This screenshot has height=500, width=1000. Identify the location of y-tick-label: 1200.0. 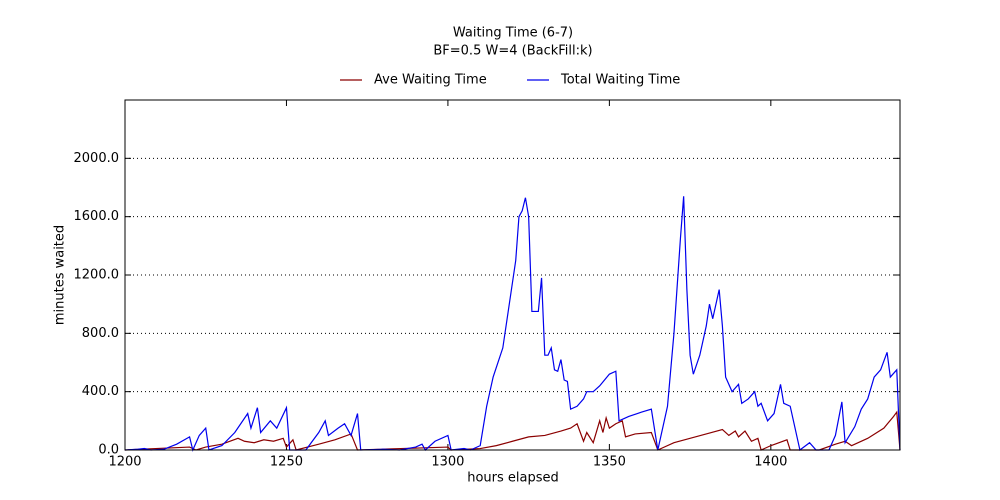
(97, 275).